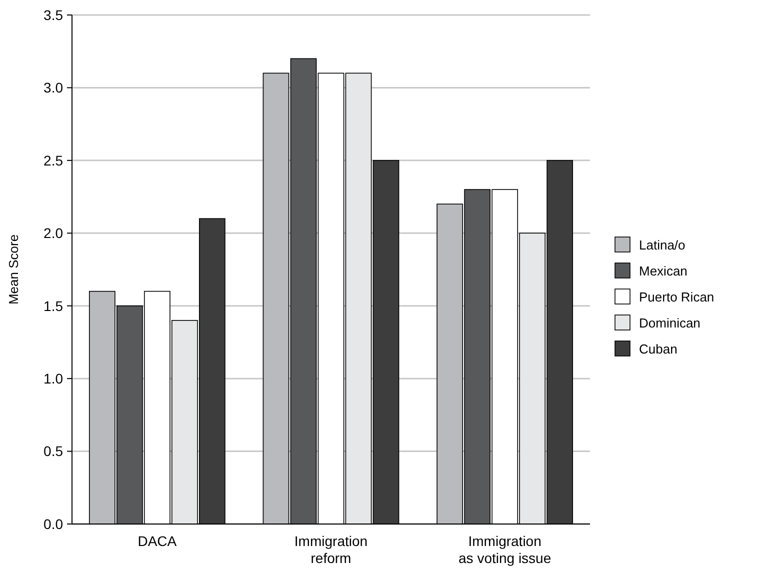 This screenshot has width=778, height=579. Describe the element at coordinates (54, 14) in the screenshot. I see `y-tick-label: 3.5` at that location.